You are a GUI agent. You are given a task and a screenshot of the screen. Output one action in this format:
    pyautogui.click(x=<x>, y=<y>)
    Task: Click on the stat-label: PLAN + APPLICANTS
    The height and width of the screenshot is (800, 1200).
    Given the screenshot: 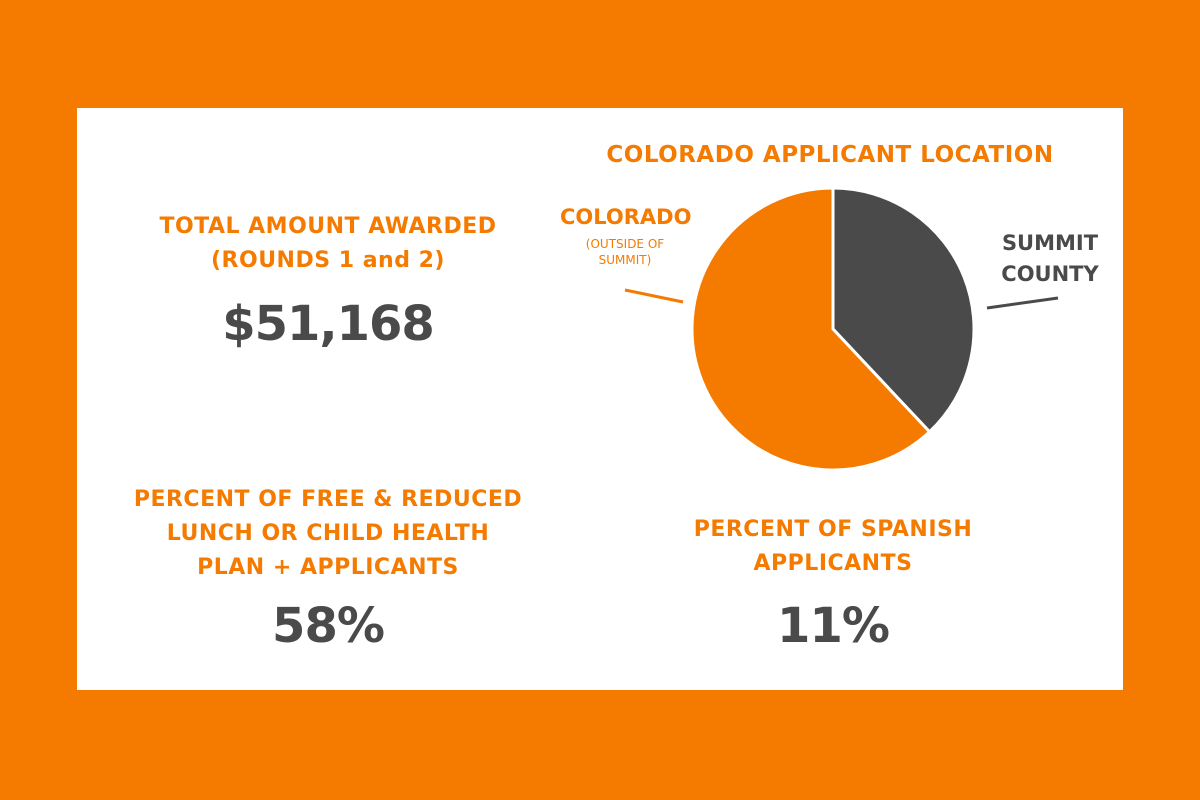 What is the action you would take?
    pyautogui.click(x=328, y=567)
    